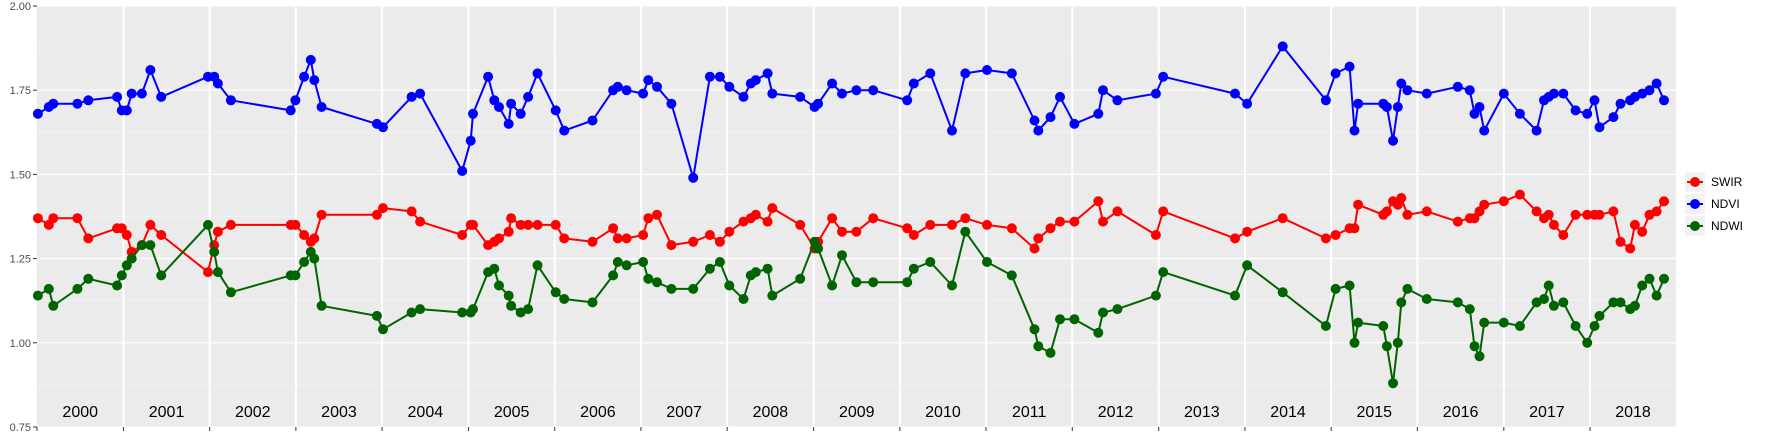  What do you see at coordinates (1633, 412) in the screenshot?
I see `year-label: 2018` at bounding box center [1633, 412].